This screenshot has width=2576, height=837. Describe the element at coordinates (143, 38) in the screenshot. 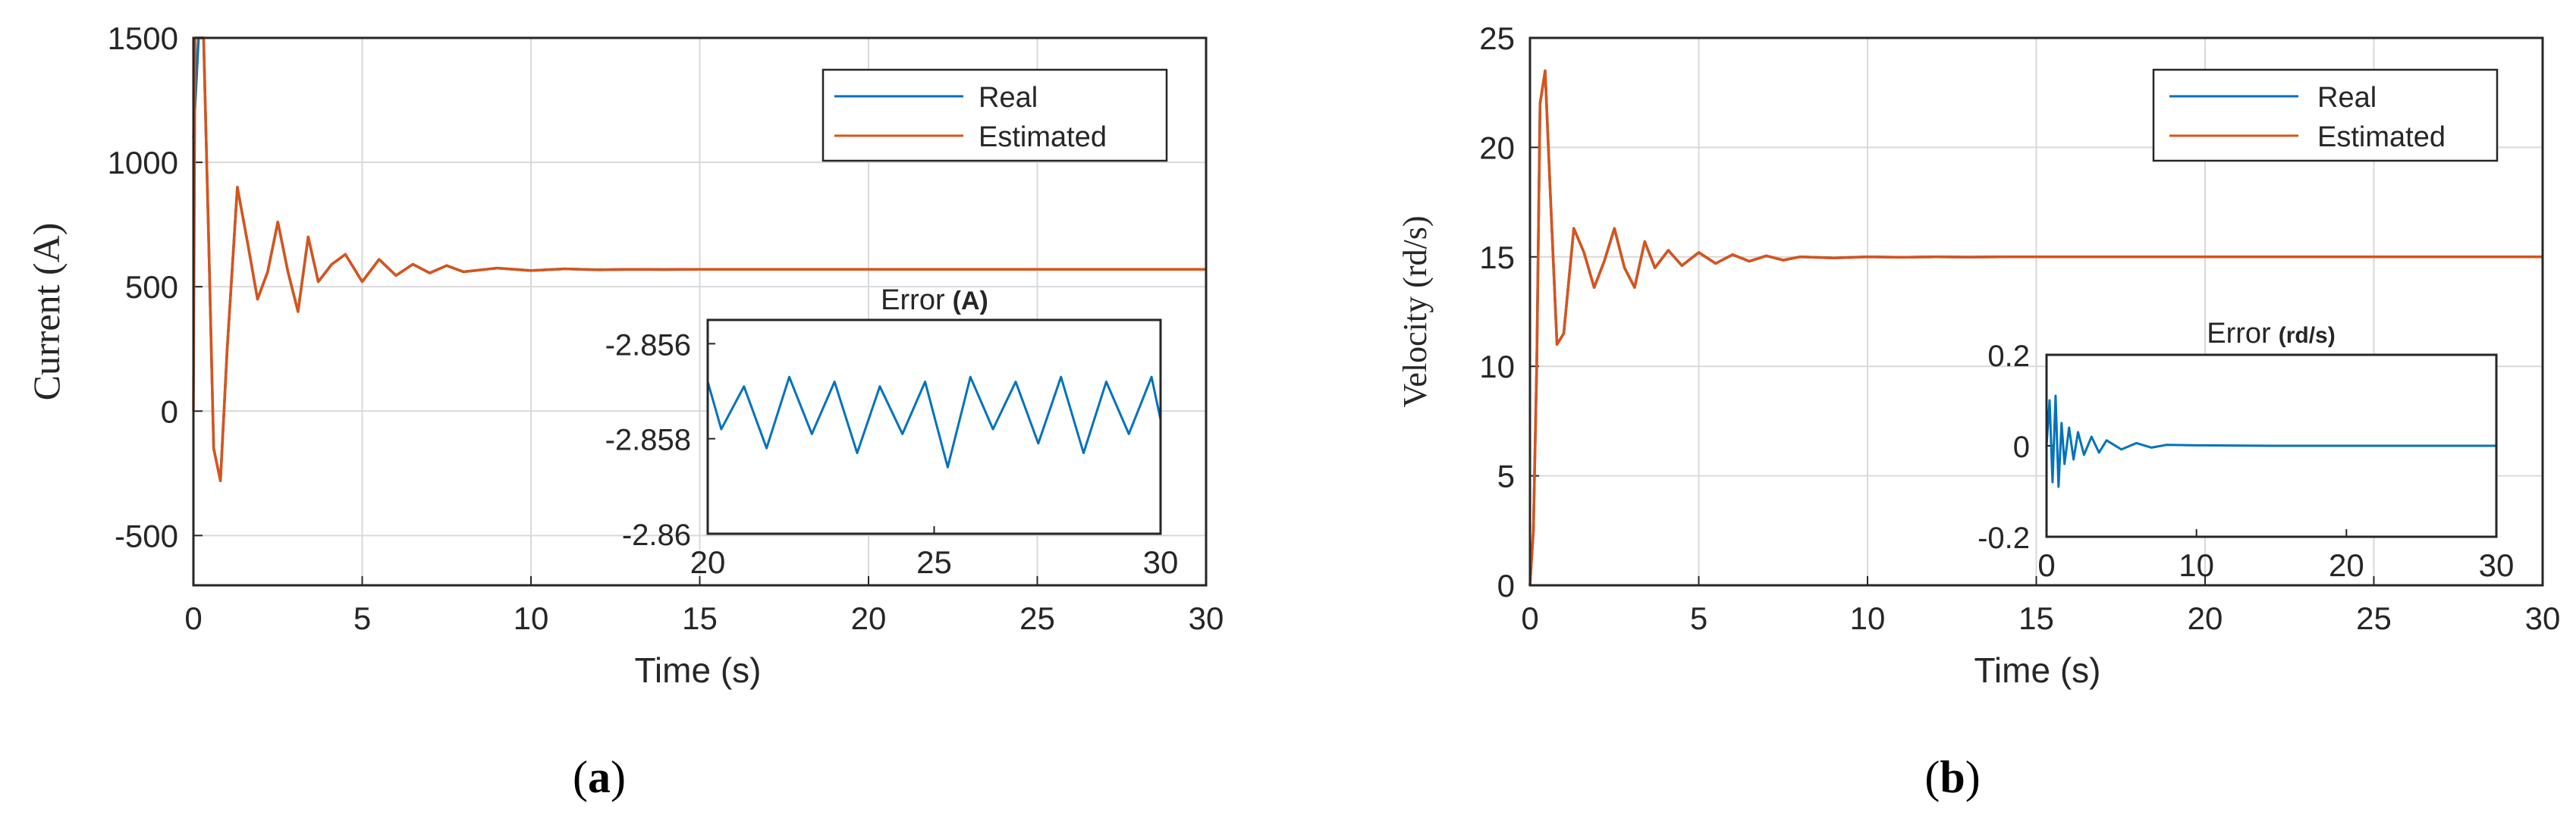

I see `y-tick-label: 1500` at that location.